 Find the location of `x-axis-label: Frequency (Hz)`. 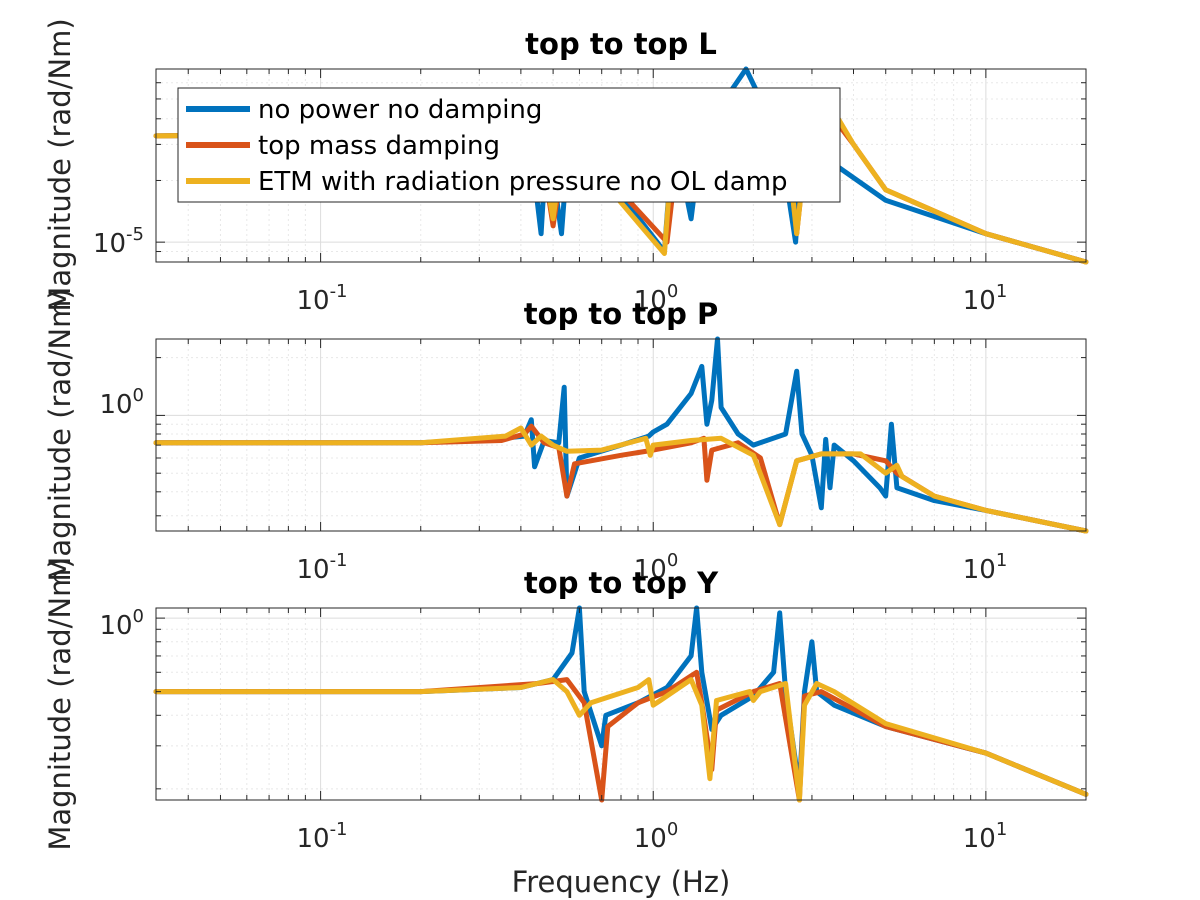

x-axis-label: Frequency (Hz) is located at coordinates (621, 882).